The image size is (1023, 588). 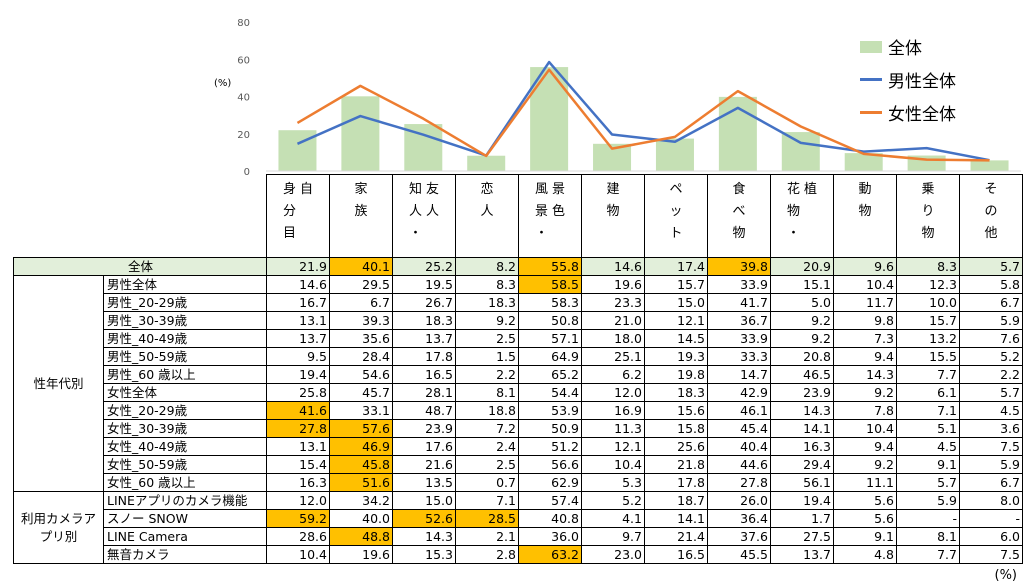 I want to click on value-cell: 4.5, so click(x=928, y=446).